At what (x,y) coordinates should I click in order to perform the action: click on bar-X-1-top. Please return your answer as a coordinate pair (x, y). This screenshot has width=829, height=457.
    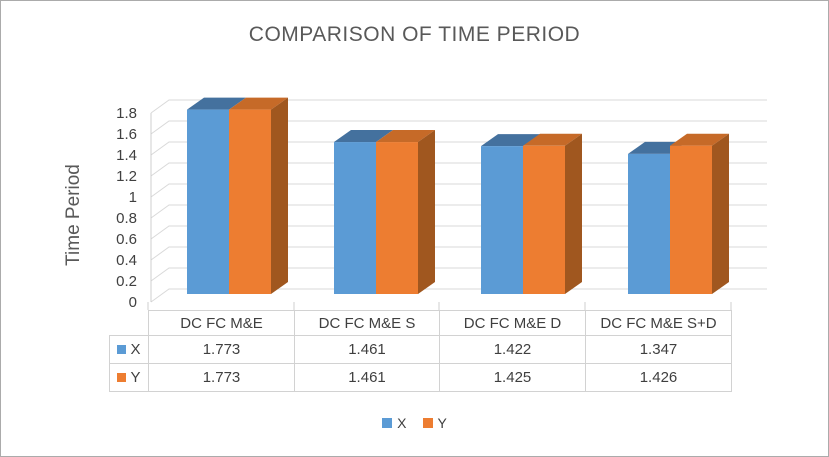
    Looking at the image, I should click on (363, 136).